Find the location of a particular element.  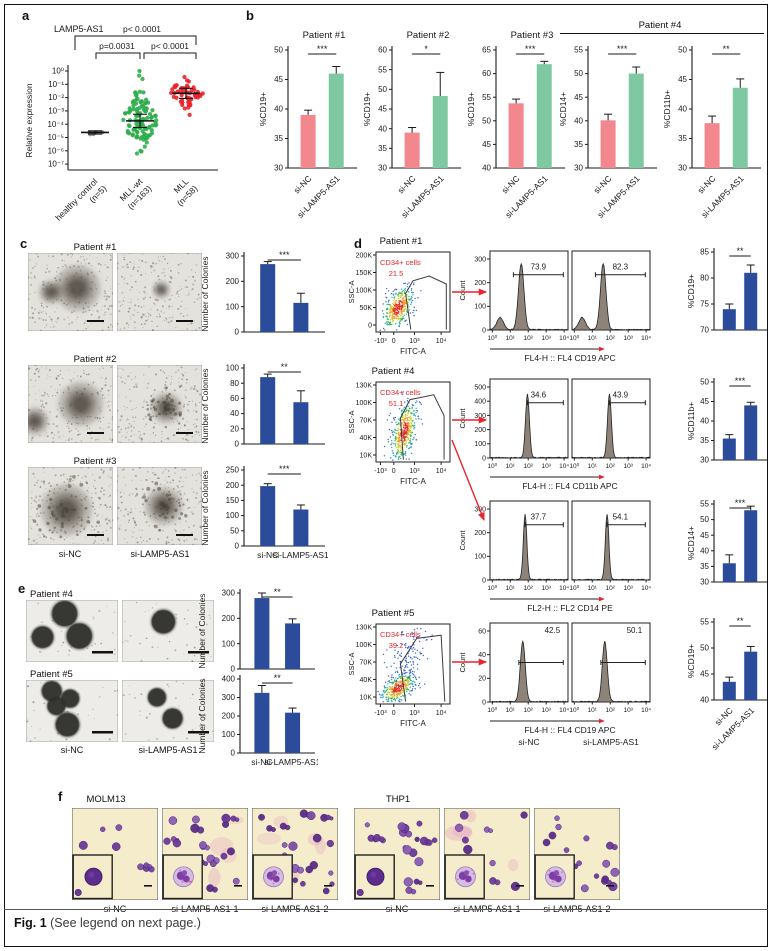

colony-image-svg is located at coordinates (70, 404).